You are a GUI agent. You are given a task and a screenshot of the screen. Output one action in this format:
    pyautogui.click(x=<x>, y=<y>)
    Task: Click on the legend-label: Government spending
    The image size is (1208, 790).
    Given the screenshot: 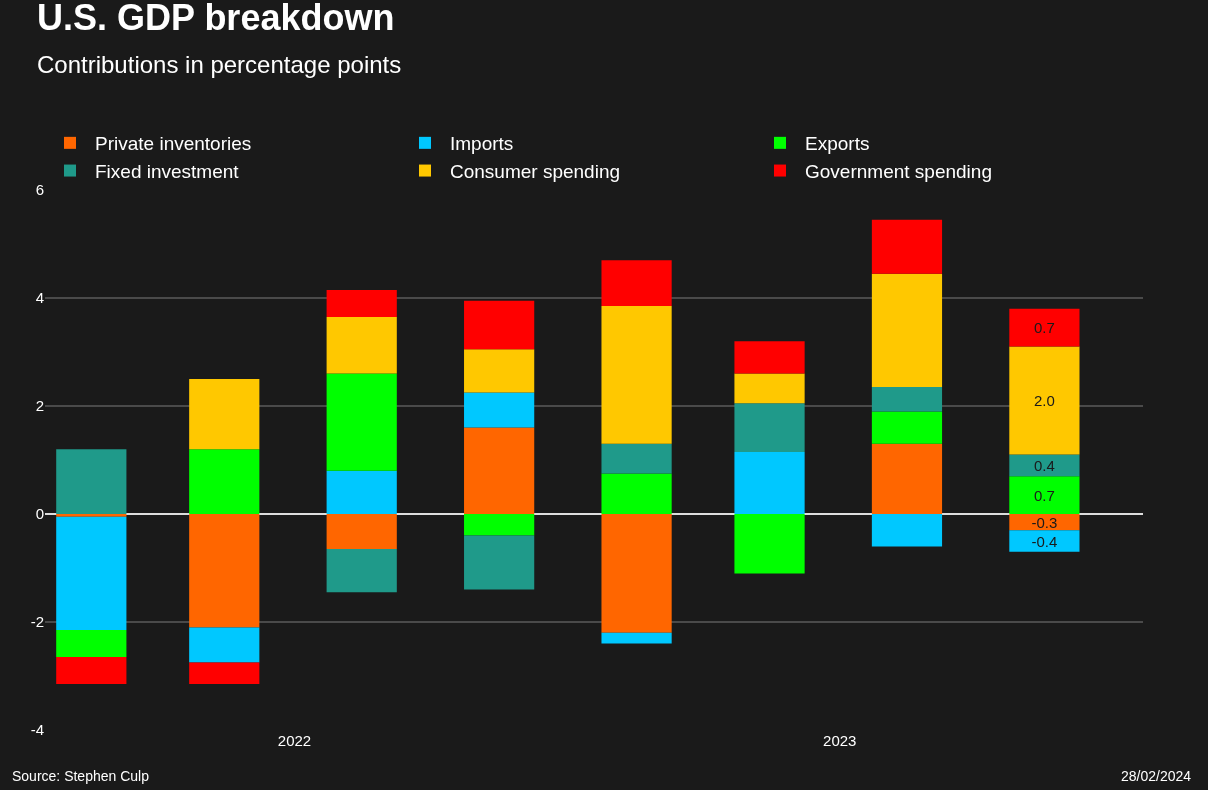 What is the action you would take?
    pyautogui.click(x=898, y=171)
    